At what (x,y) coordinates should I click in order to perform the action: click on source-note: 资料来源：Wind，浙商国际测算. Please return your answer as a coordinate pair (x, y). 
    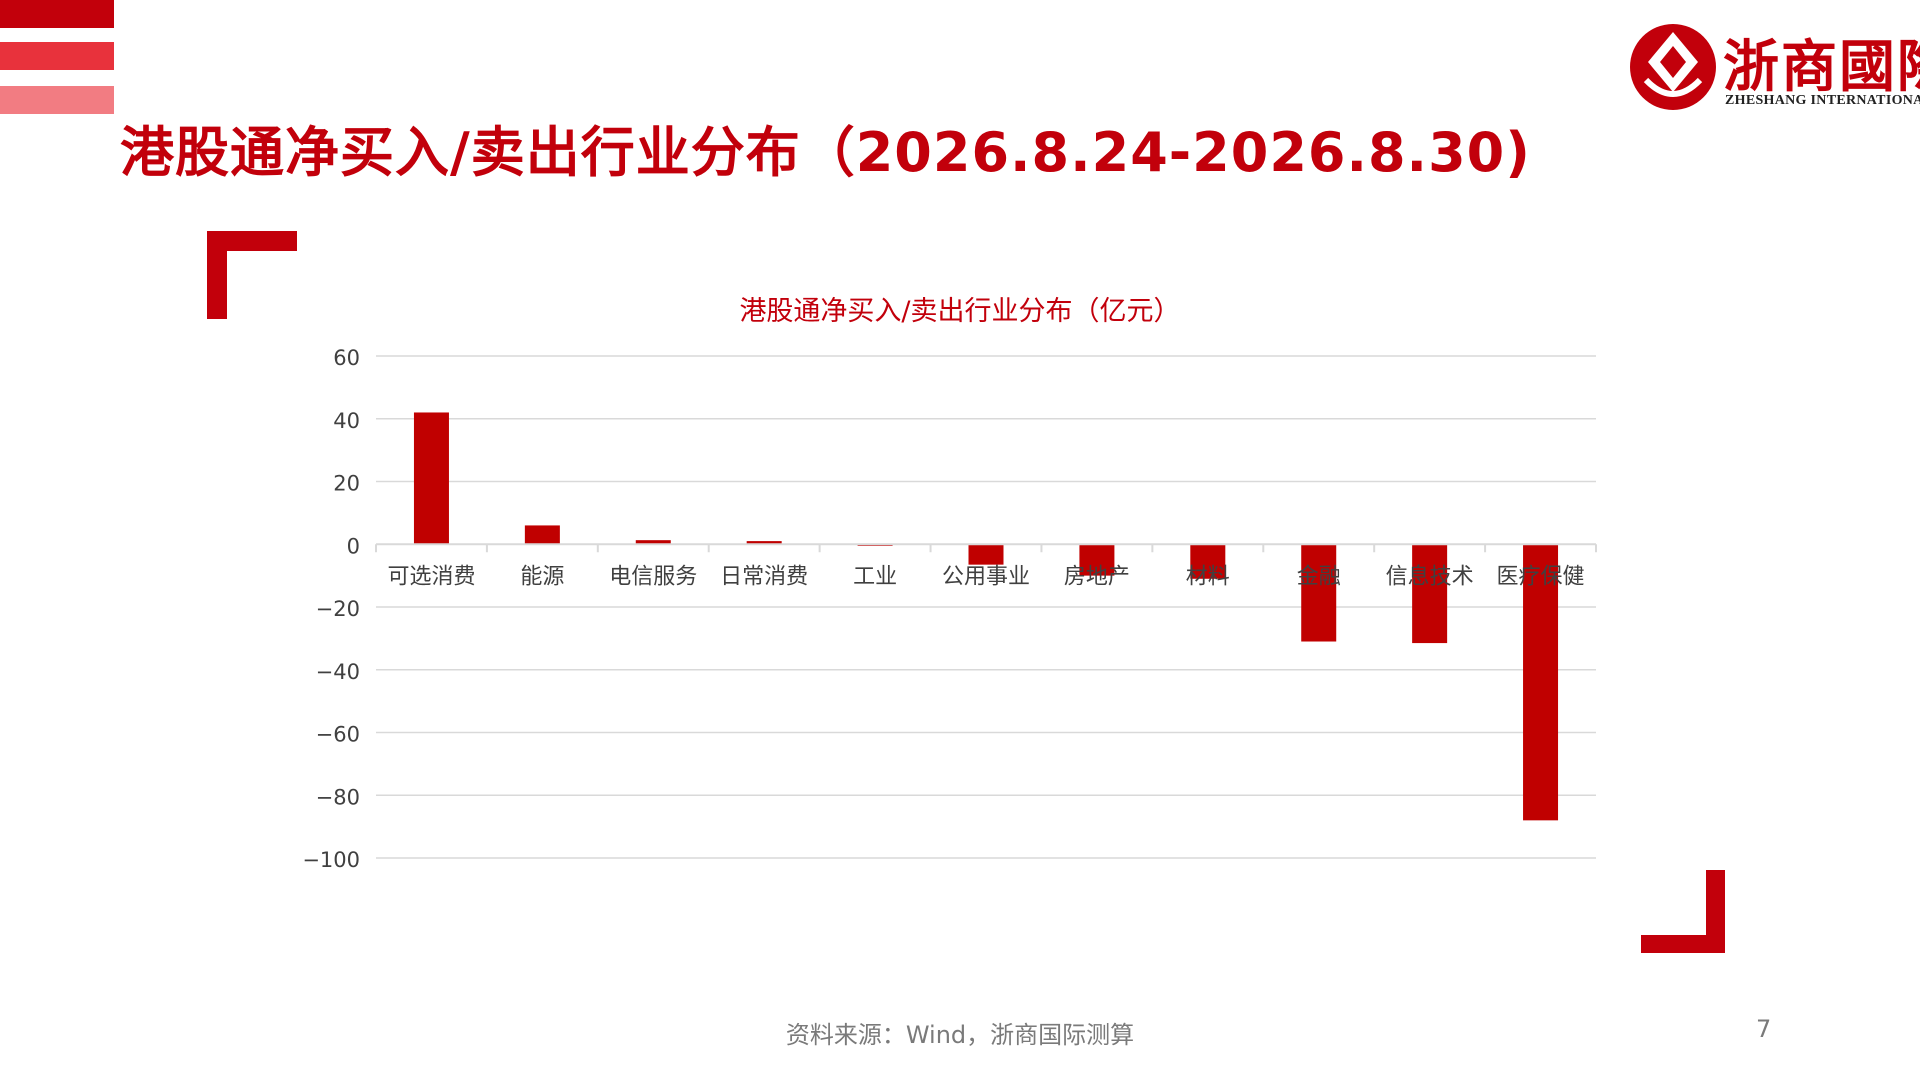
    Looking at the image, I should click on (960, 1035).